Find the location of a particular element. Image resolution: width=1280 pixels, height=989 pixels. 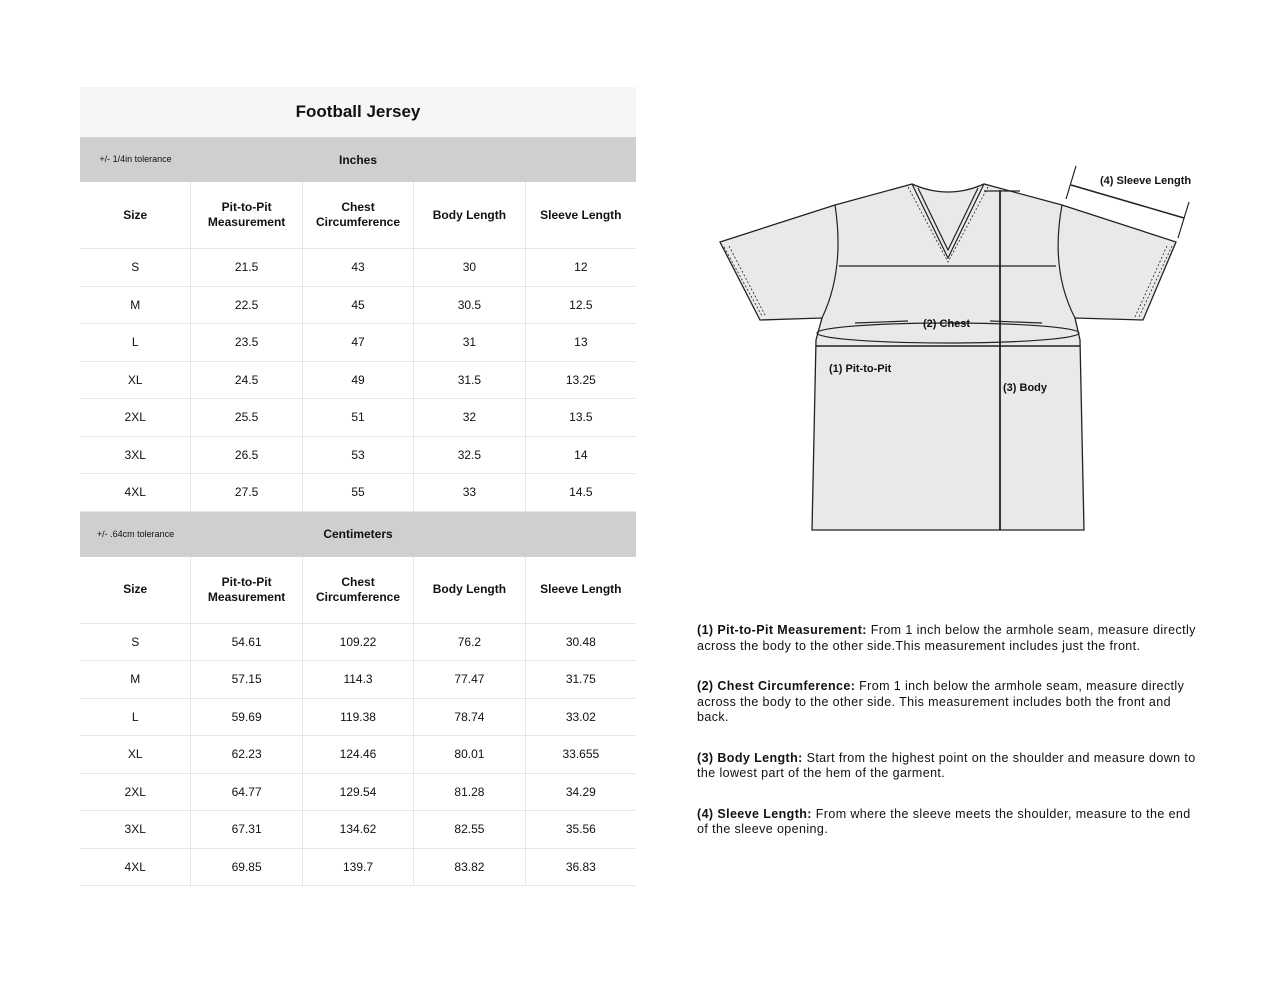

table-cell: 67.31 is located at coordinates (247, 829).